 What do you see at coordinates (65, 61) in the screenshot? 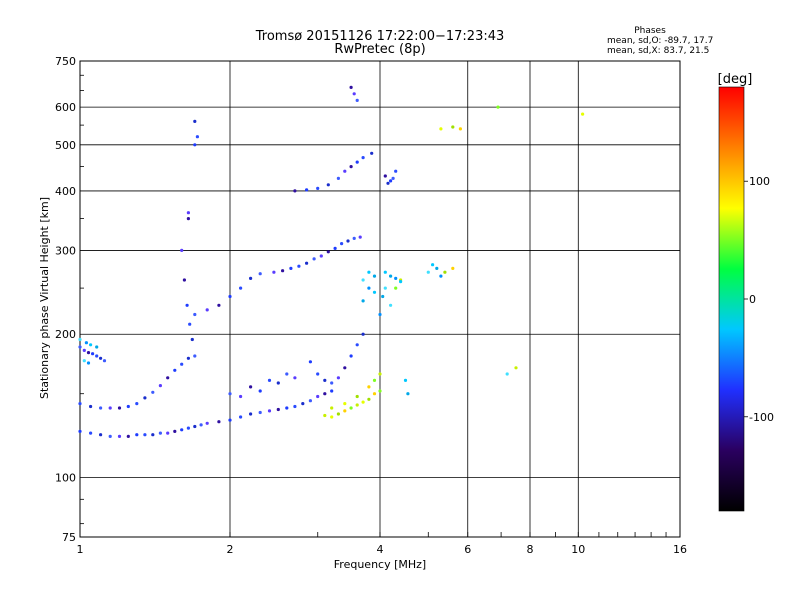
I see `y-tick-label: 750` at bounding box center [65, 61].